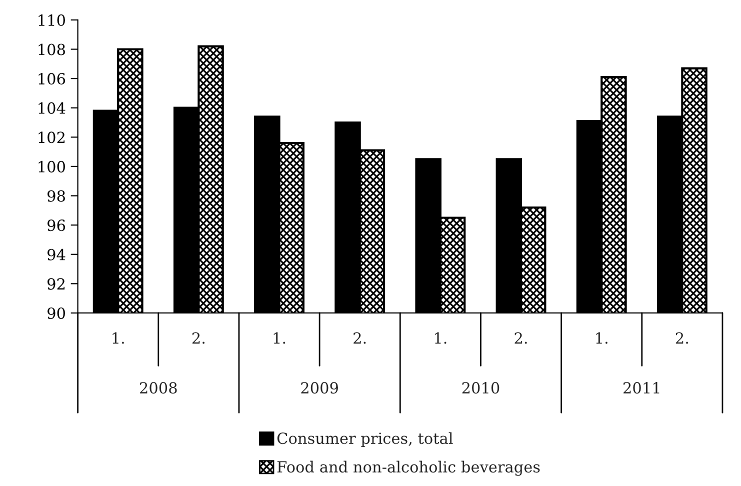 This screenshot has width=741, height=486. What do you see at coordinates (52, 79) in the screenshot?
I see `y-tick-label: 106` at bounding box center [52, 79].